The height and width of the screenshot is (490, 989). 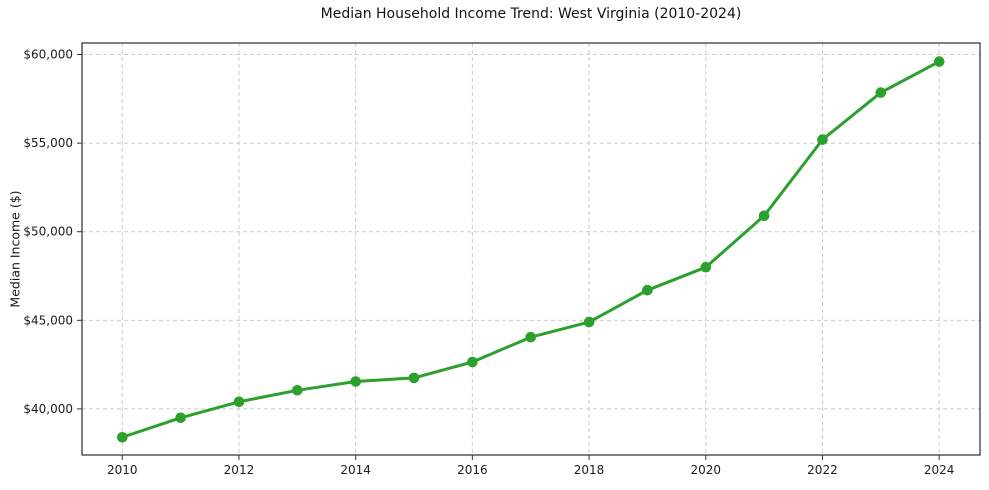 What do you see at coordinates (356, 381) in the screenshot?
I see `data-point-2014` at bounding box center [356, 381].